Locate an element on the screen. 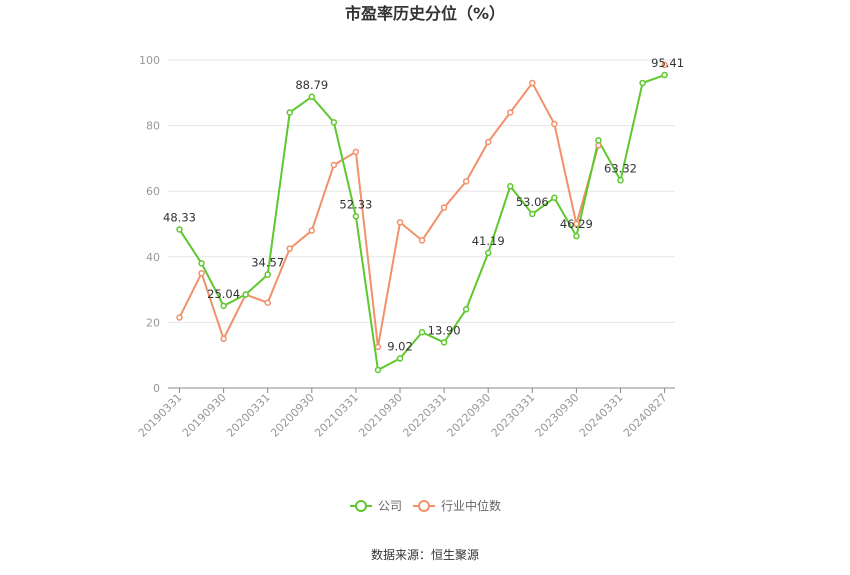 The height and width of the screenshot is (575, 850). data-label: 41.19 is located at coordinates (488, 241).